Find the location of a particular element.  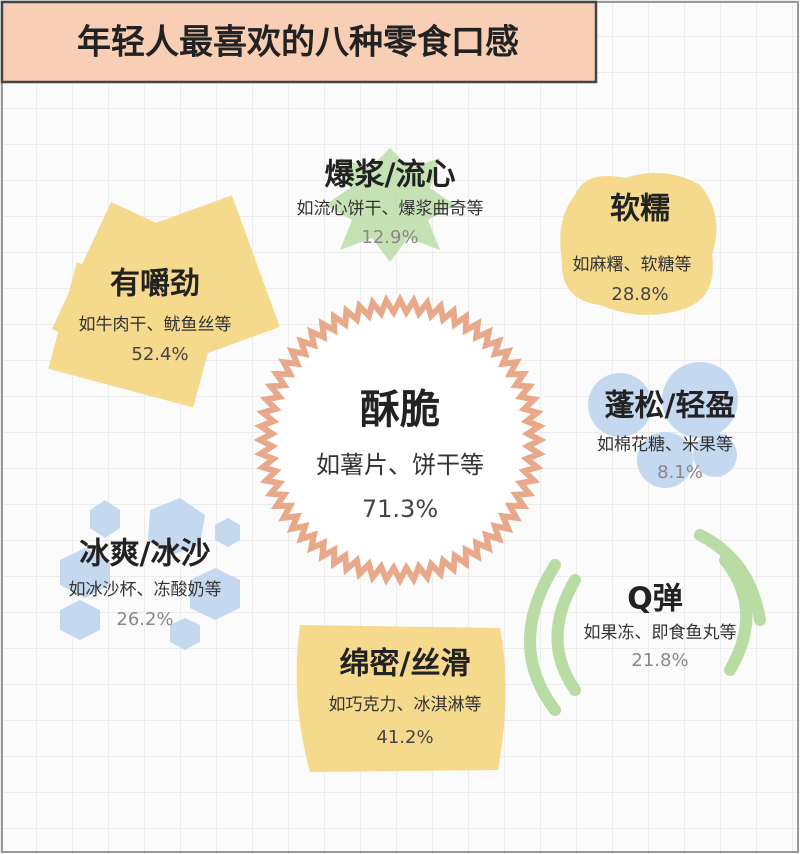

item-name: Q弹 is located at coordinates (655, 599).